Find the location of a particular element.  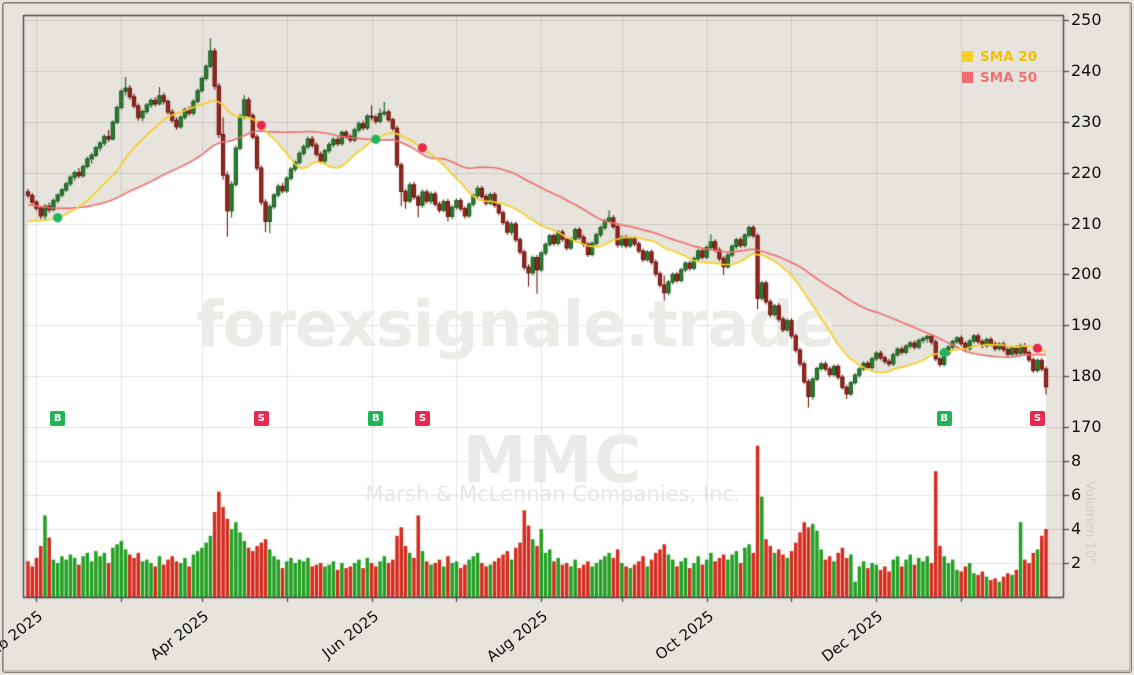

legend-item-sma20: SMA 20 is located at coordinates (999, 56).